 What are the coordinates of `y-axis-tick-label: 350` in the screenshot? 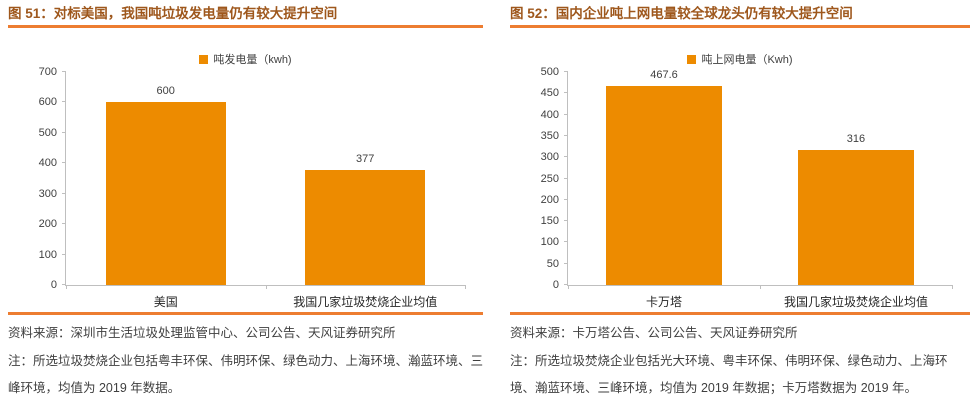 It's located at (549, 135).